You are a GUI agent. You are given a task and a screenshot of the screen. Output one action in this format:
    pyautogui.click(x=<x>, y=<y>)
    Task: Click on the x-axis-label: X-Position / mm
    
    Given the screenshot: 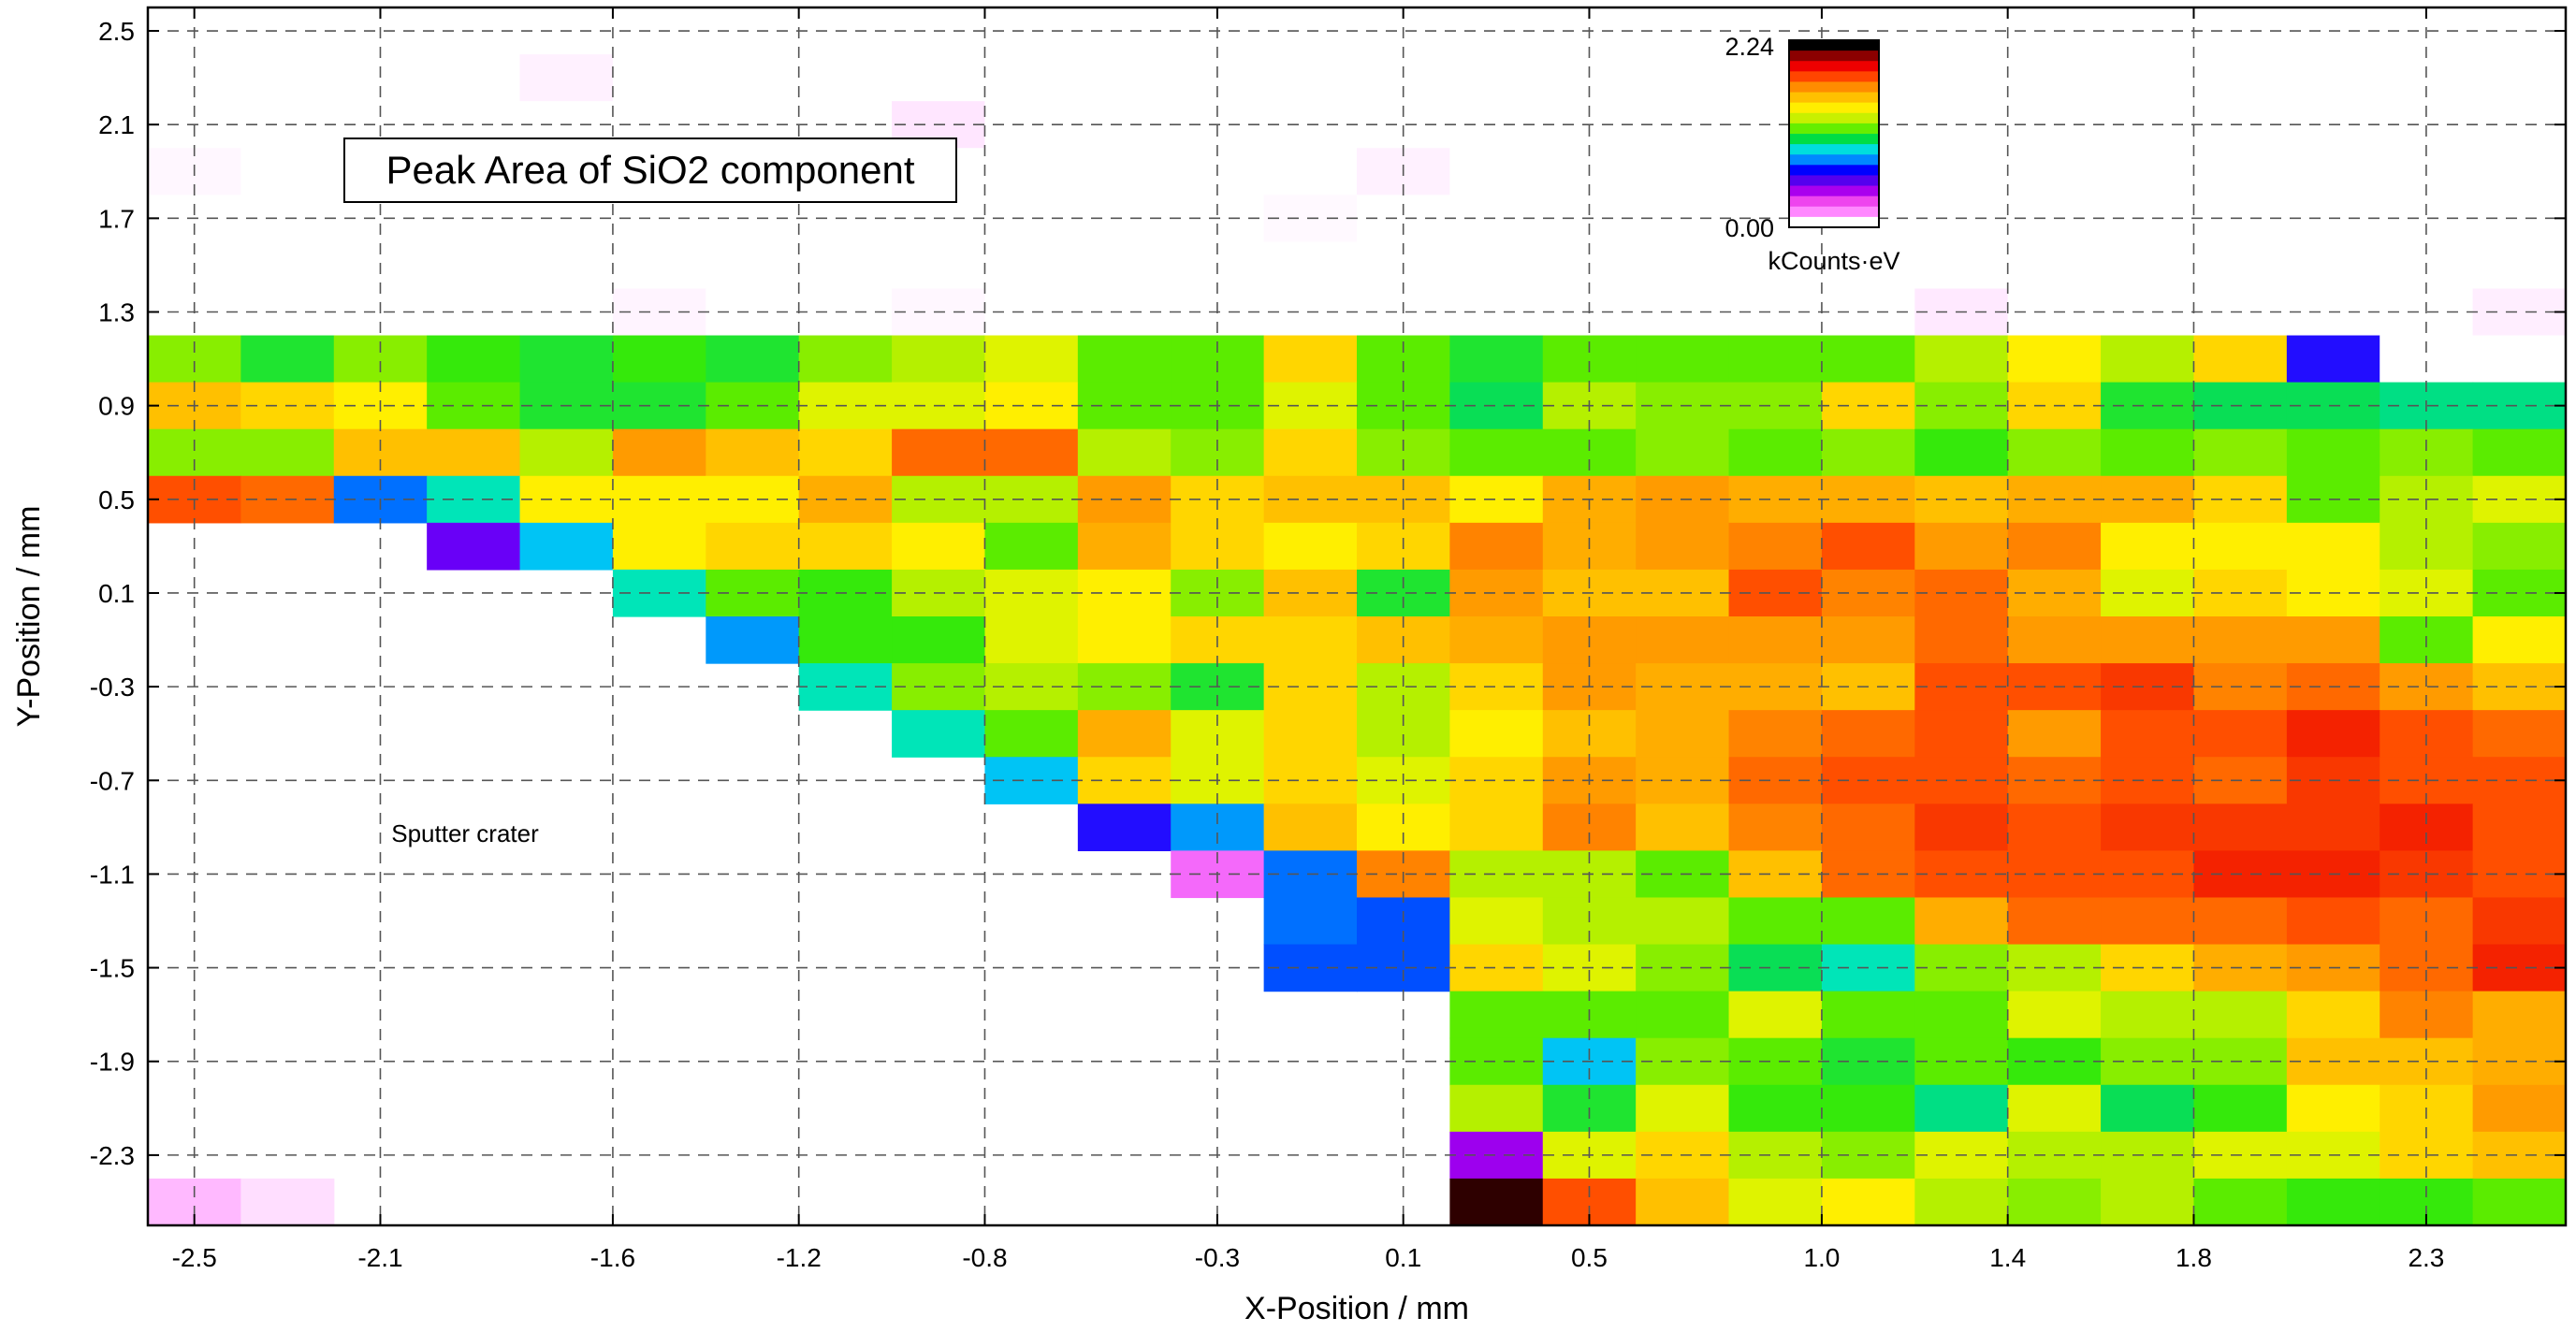 What is the action you would take?
    pyautogui.click(x=1356, y=1309)
    